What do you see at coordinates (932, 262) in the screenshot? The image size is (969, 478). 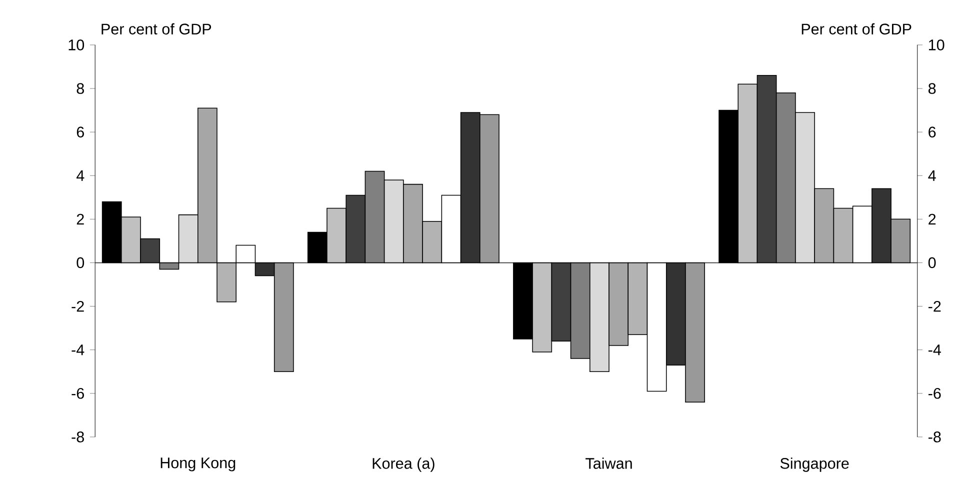 I see `y2-tick-label: 0` at bounding box center [932, 262].